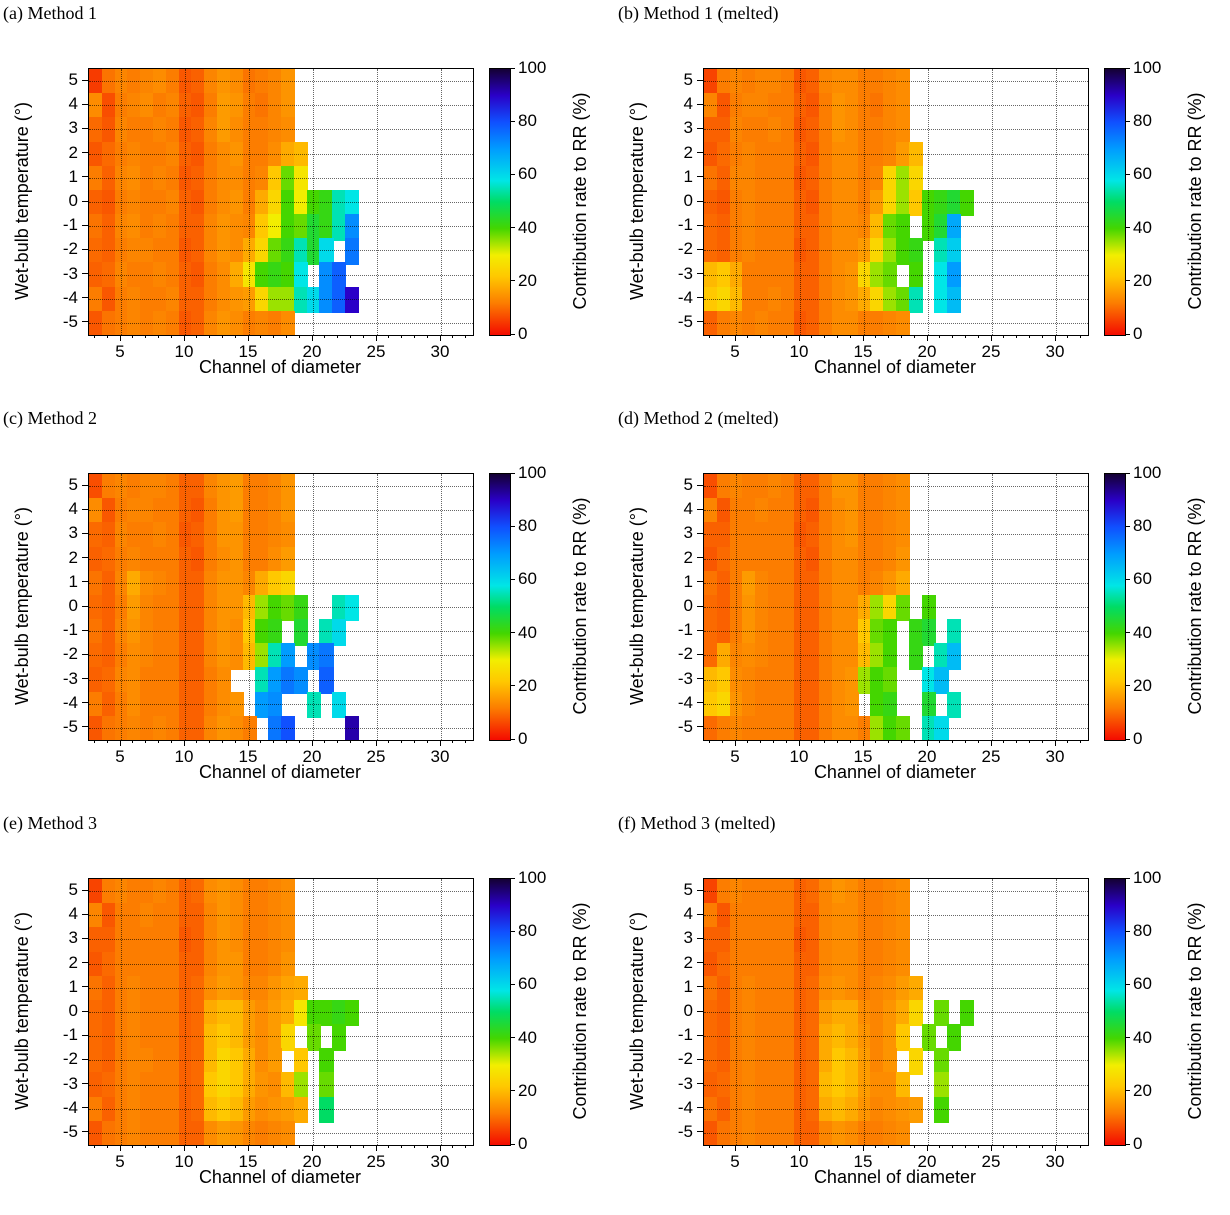  What do you see at coordinates (1142, 526) in the screenshot?
I see `colorbar-tick-label: 80` at bounding box center [1142, 526].